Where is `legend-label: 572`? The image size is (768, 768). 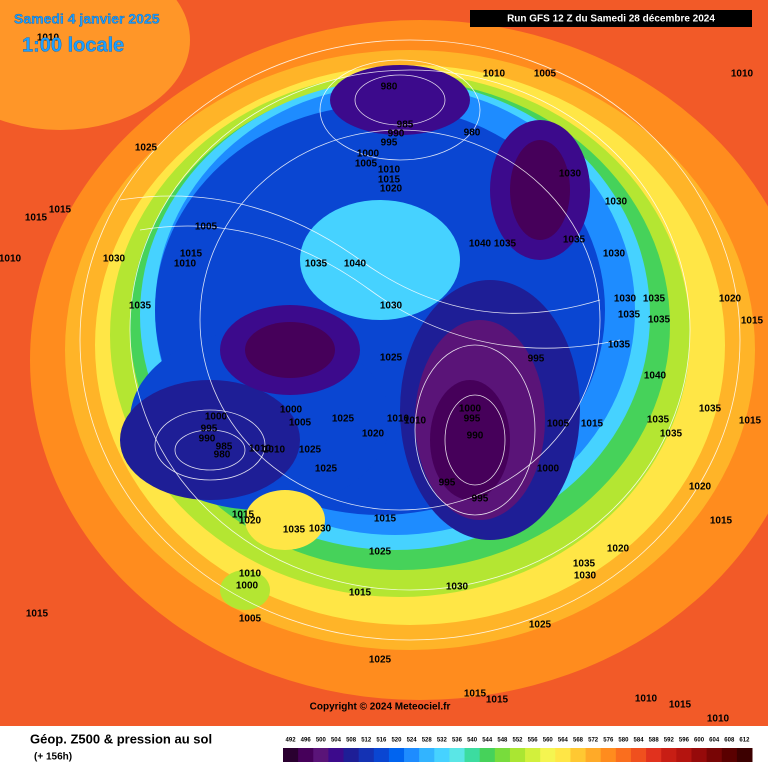
legend-label: 572 is located at coordinates (593, 741).